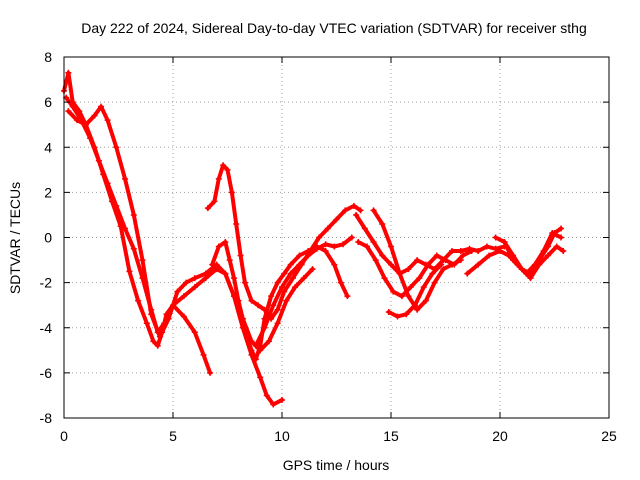  I want to click on y-tick-label: -4, so click(46, 328).